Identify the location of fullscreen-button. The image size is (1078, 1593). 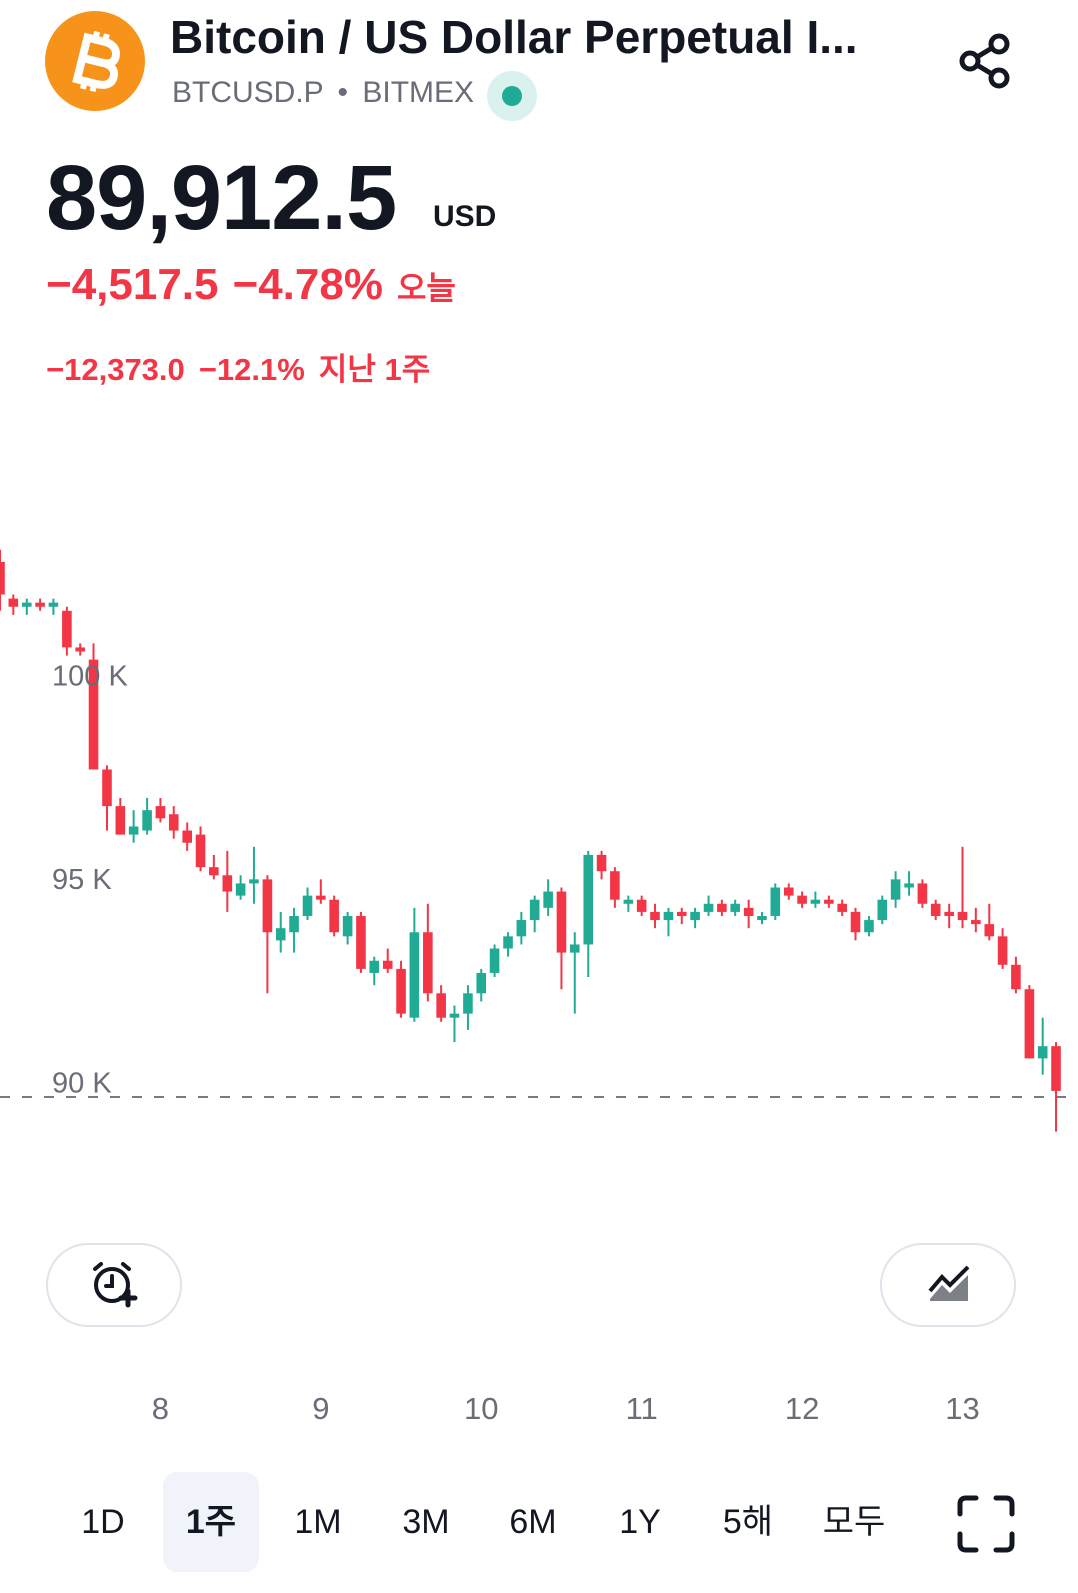
(986, 1524).